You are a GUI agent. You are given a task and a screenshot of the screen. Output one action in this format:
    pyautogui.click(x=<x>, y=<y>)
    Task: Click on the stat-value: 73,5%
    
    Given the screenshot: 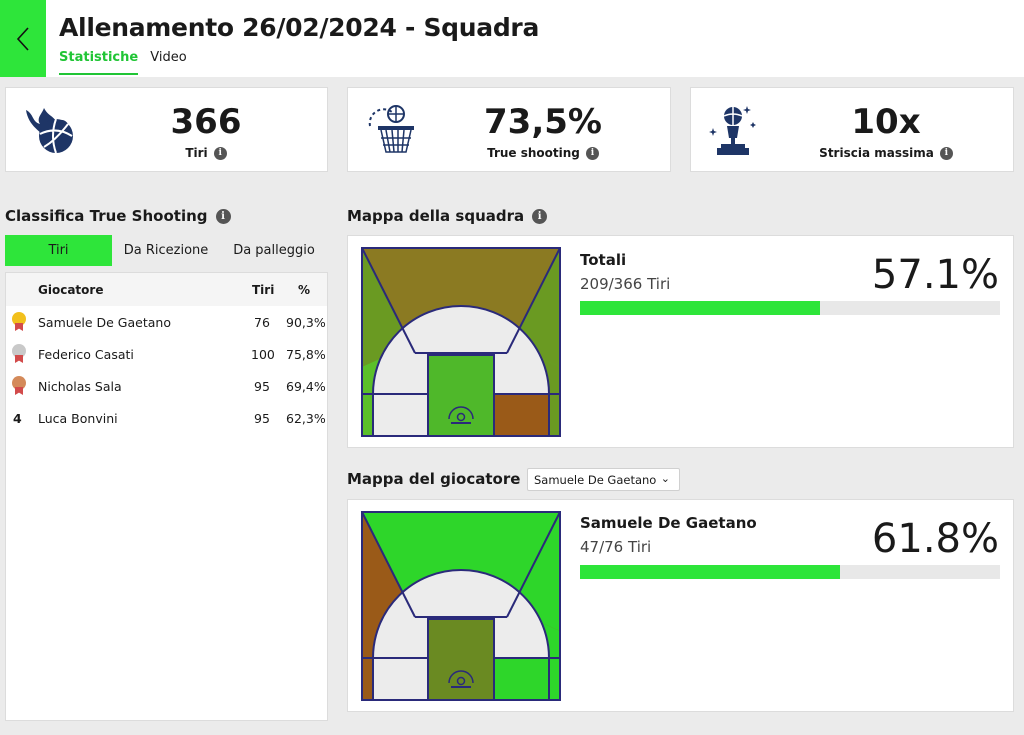 What is the action you would take?
    pyautogui.click(x=543, y=122)
    